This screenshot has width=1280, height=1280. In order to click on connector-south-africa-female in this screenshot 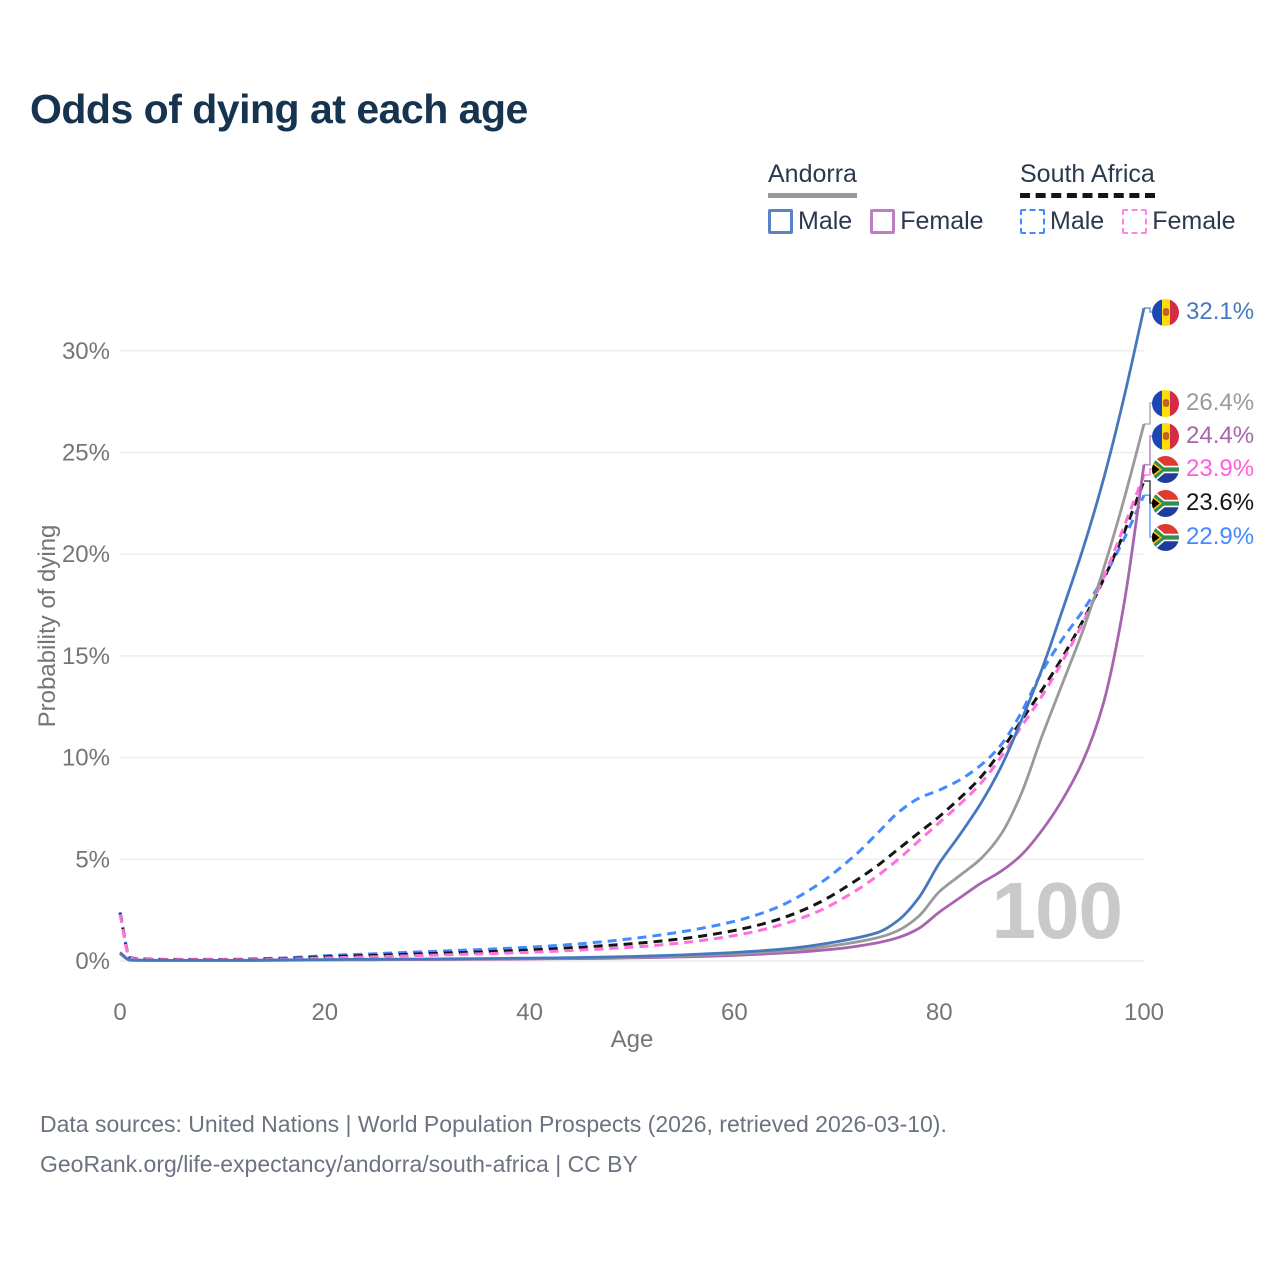, I will do `click(1148, 472)`.